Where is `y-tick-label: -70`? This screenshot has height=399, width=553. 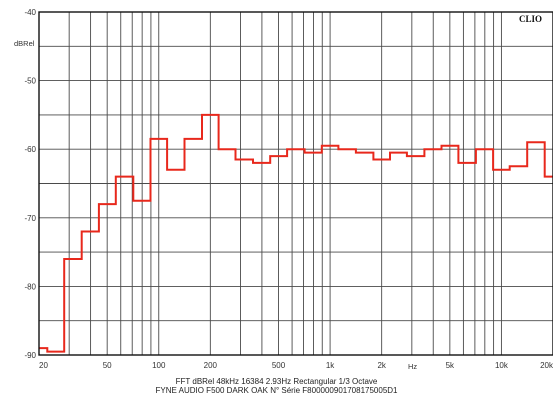 y-tick-label: -70 is located at coordinates (30, 218).